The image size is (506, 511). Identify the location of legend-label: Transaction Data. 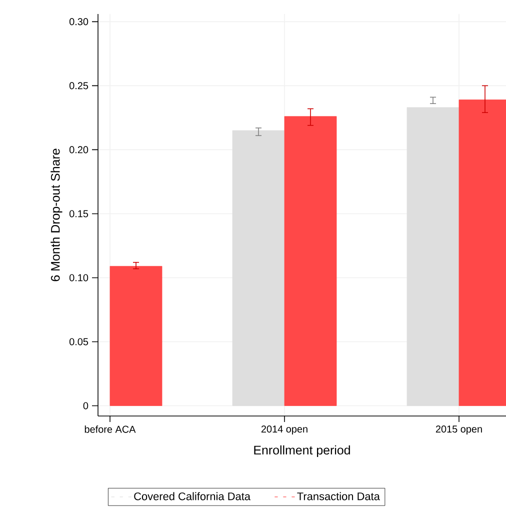
(338, 496).